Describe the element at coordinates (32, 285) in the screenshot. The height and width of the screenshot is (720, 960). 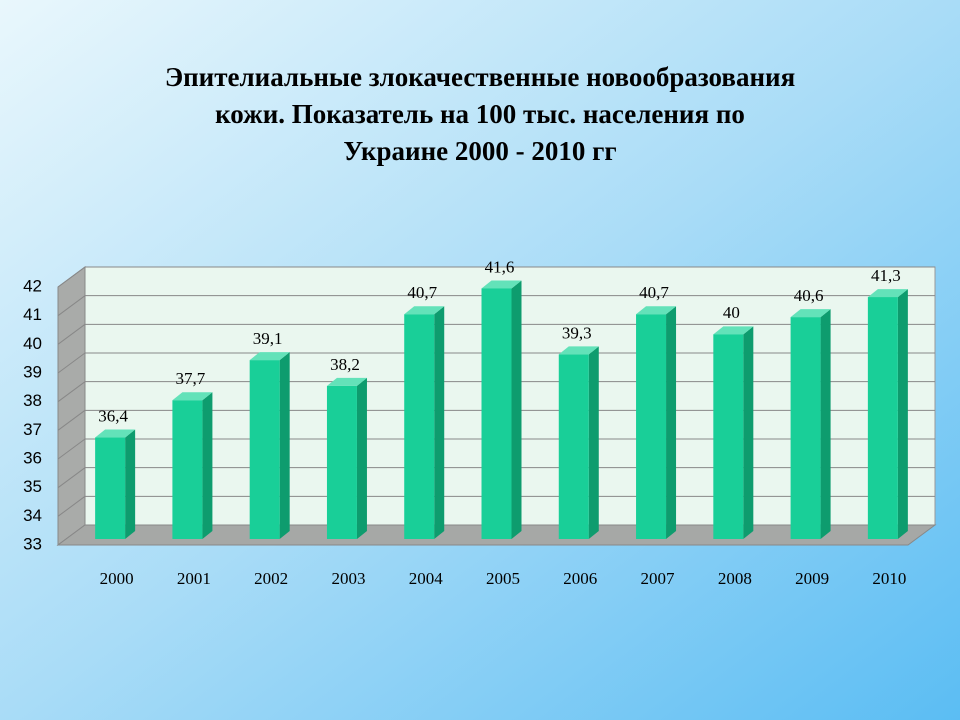
I see `y-tick-label: 42` at that location.